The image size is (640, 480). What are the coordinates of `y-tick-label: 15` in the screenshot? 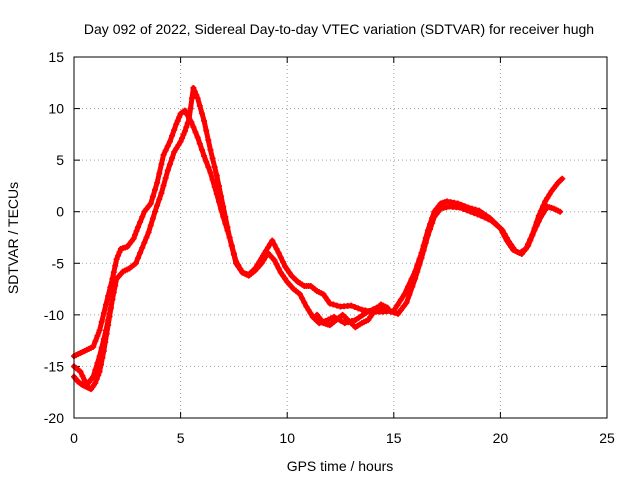 It's located at (56, 57).